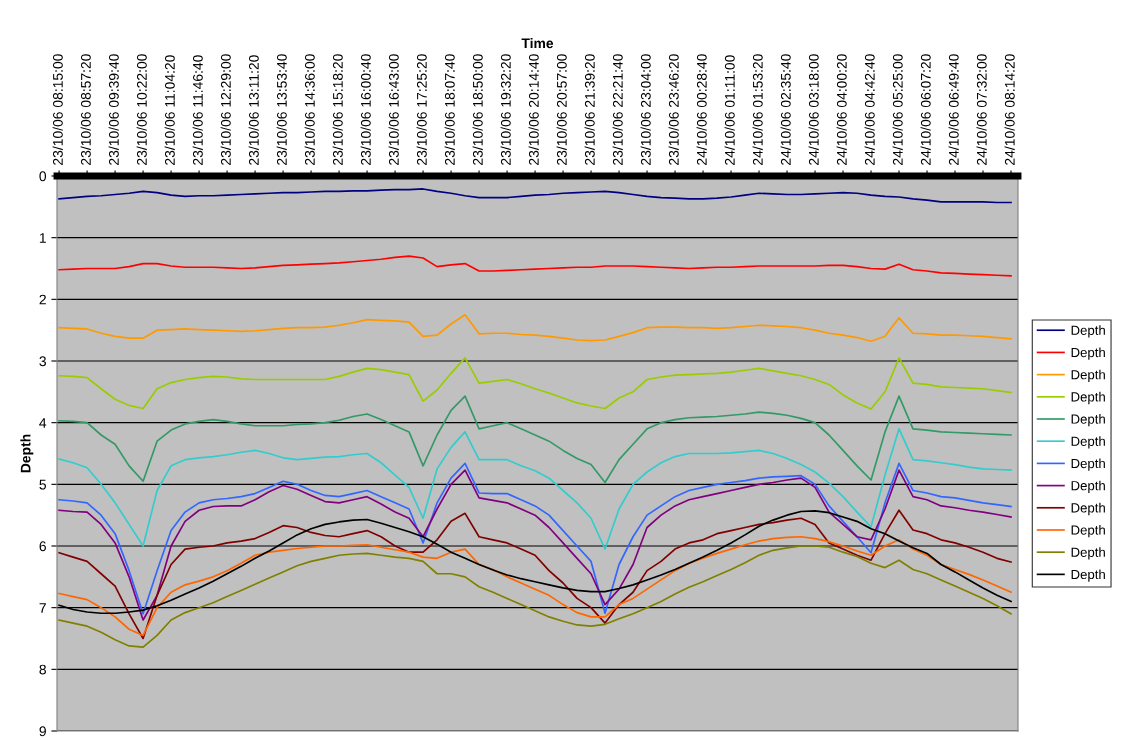 This screenshot has height=740, width=1122. Describe the element at coordinates (393, 109) in the screenshot. I see `x-tick-label: 23/10/06 16:43:00` at that location.